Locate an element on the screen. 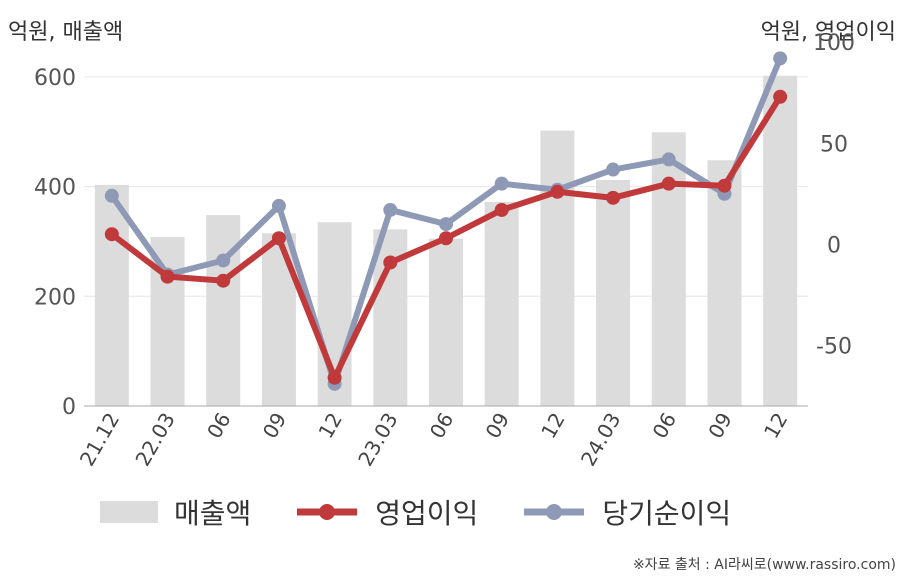 The height and width of the screenshot is (580, 908). legend-swatch-sales is located at coordinates (129, 512).